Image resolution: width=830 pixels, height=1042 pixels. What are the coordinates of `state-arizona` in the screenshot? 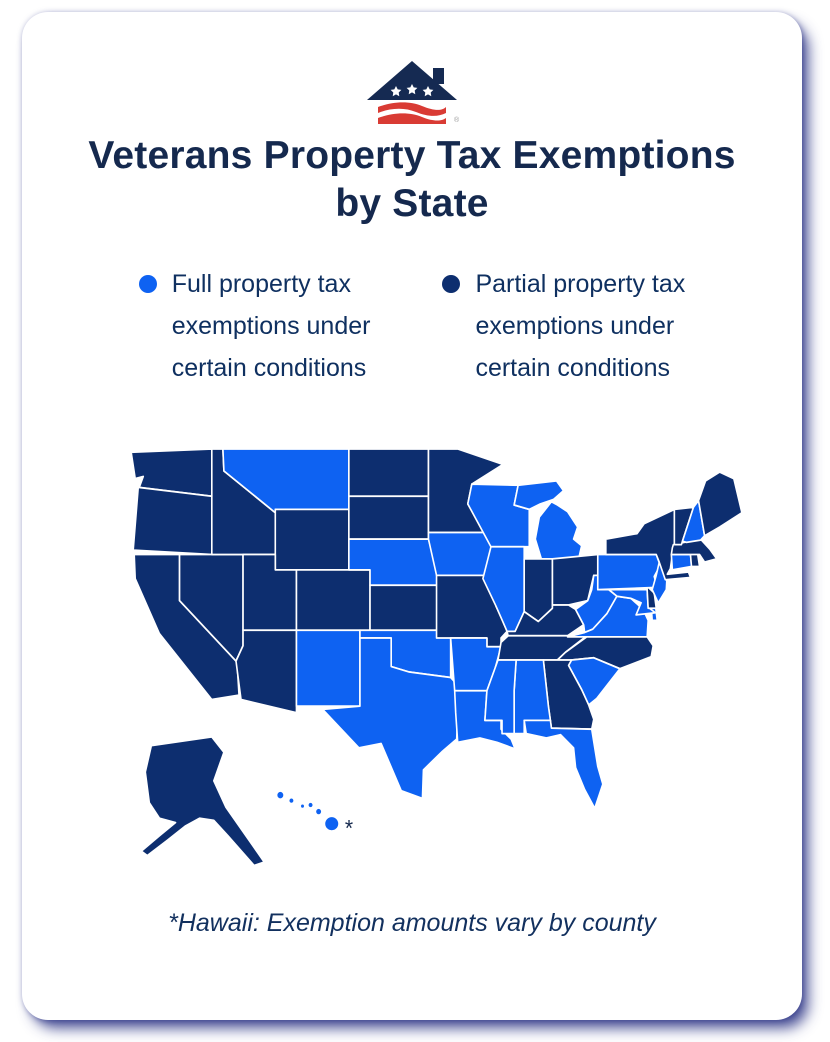 It's located at (266, 671).